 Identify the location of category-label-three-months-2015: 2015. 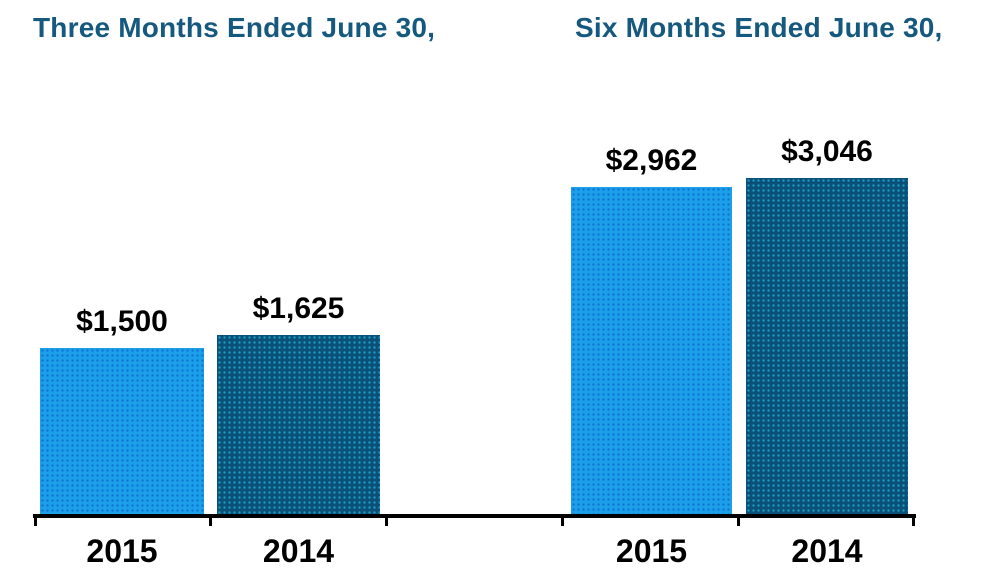
(122, 551).